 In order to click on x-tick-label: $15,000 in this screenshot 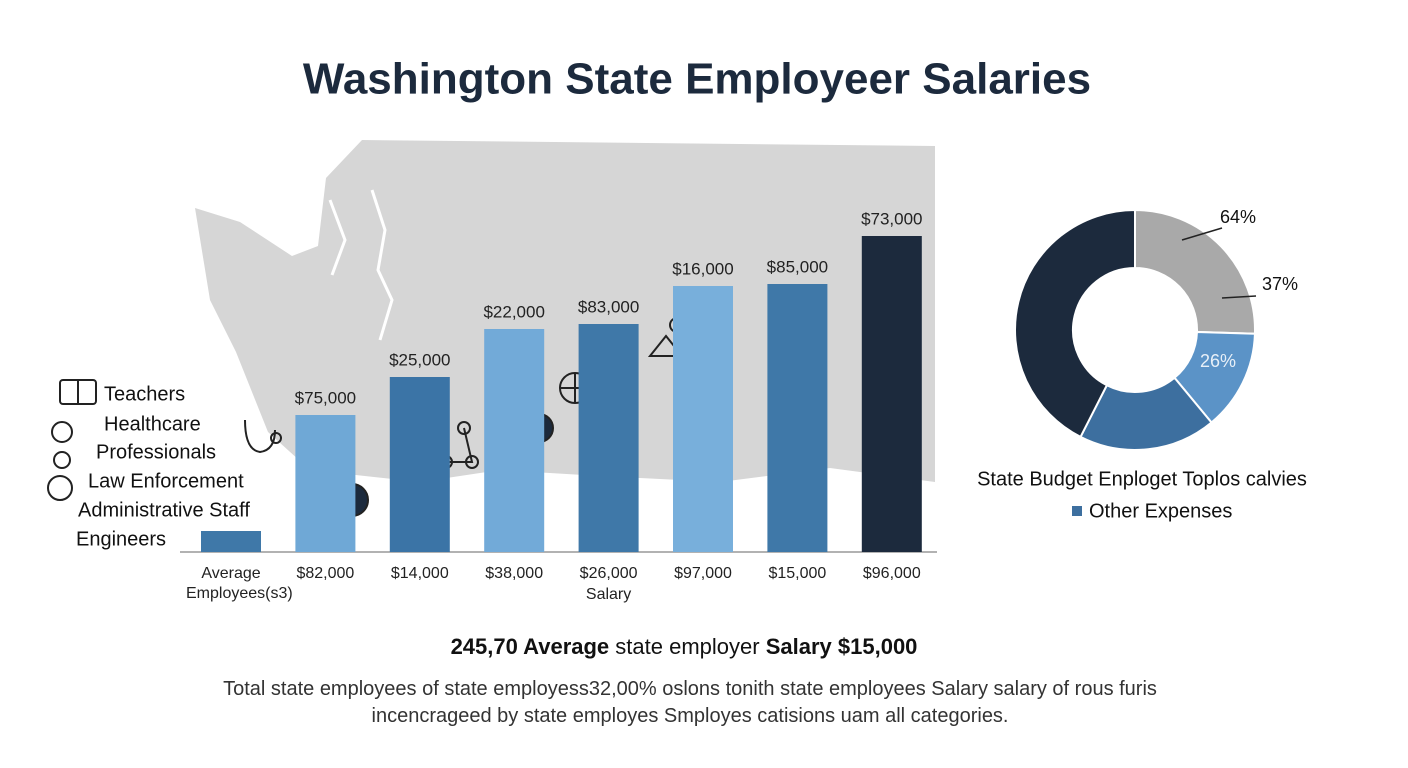, I will do `click(797, 573)`.